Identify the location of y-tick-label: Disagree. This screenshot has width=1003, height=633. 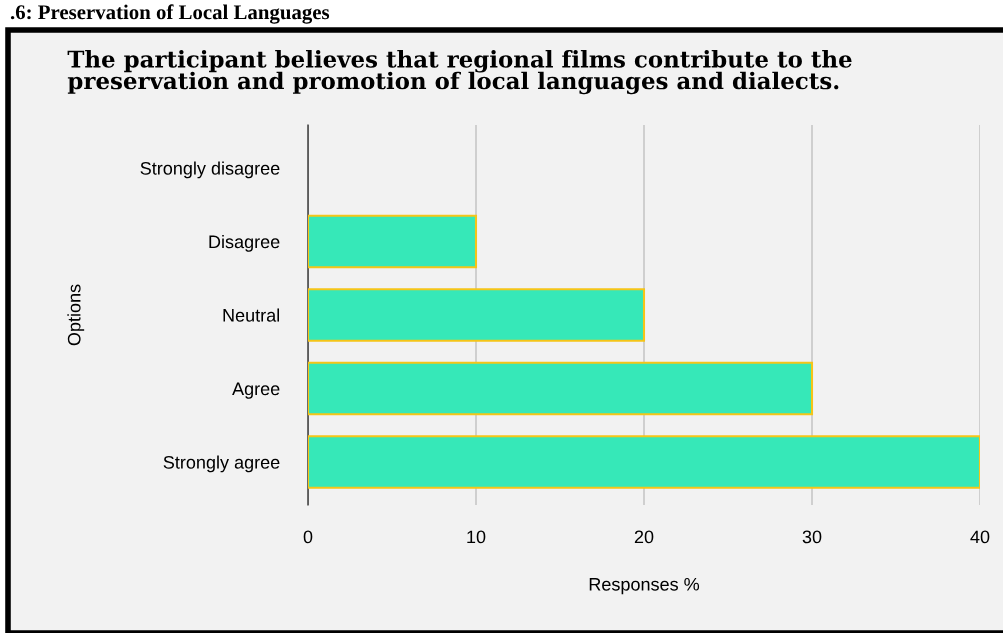
(244, 243).